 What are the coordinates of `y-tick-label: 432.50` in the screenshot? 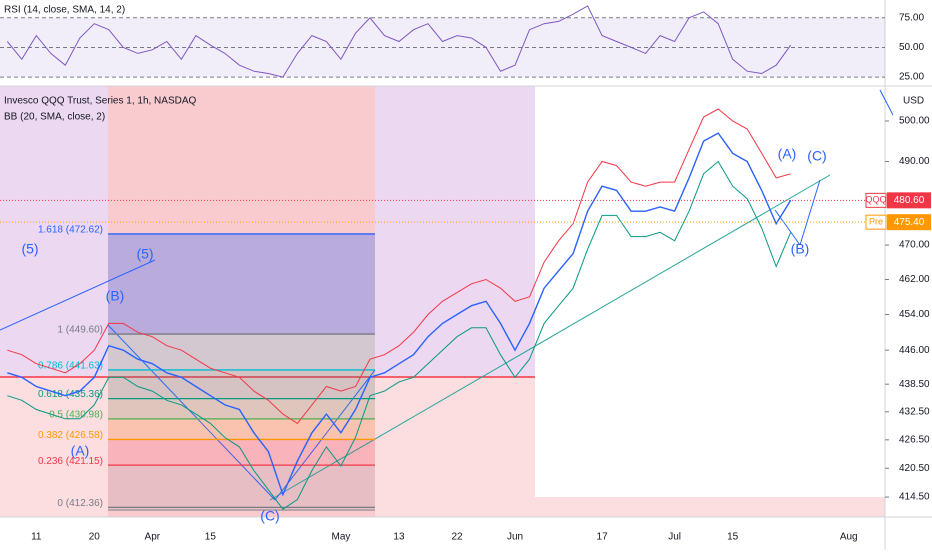 It's located at (914, 411).